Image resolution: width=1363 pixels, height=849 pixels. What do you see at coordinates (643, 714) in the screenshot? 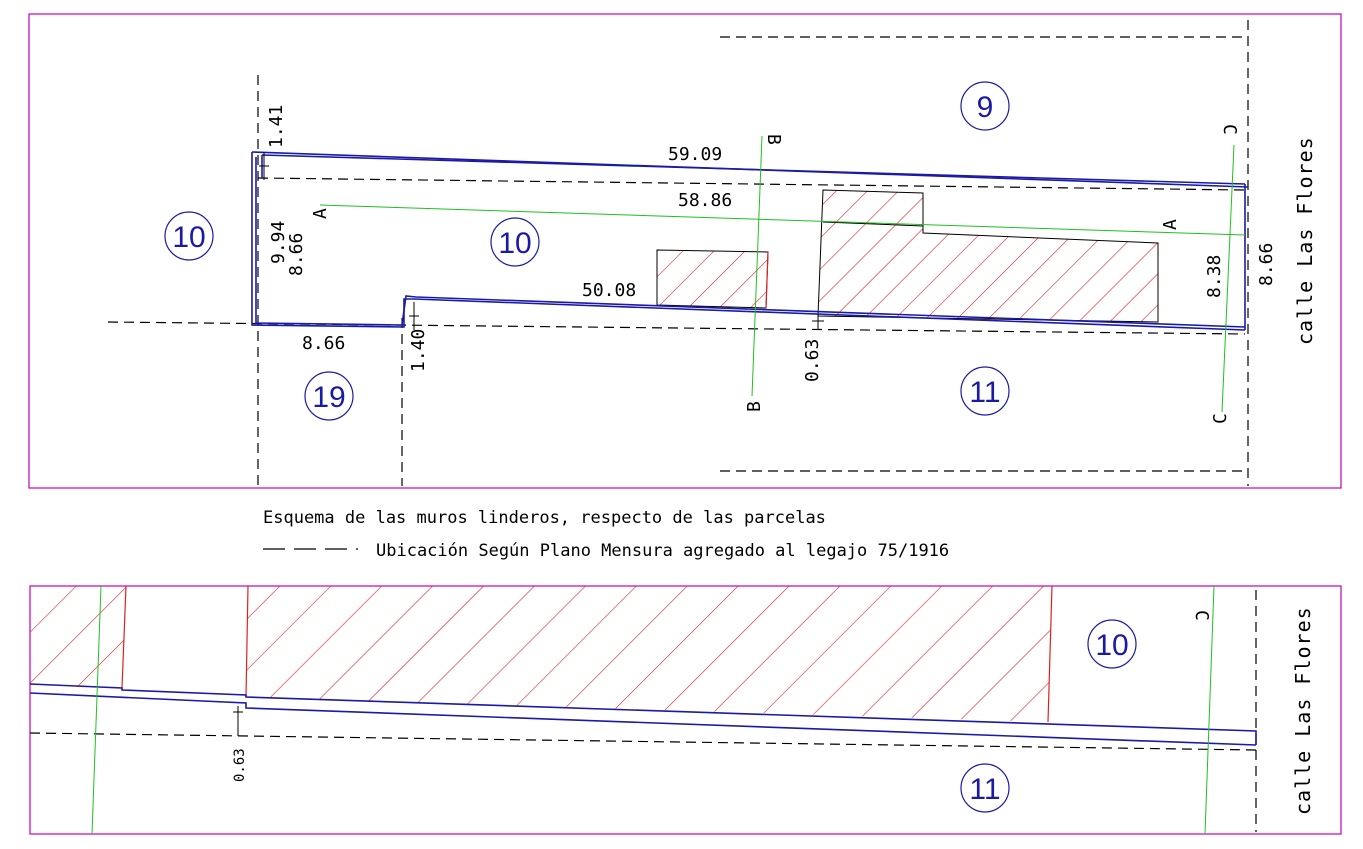
I see `detail-boundary-walls` at bounding box center [643, 714].